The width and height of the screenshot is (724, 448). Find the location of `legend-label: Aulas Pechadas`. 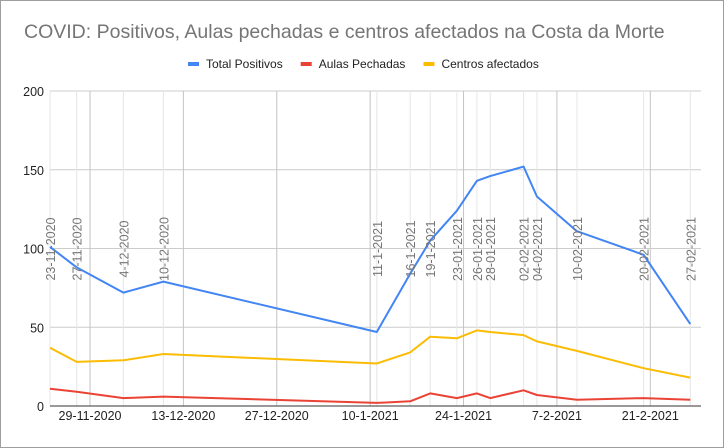

legend-label: Aulas Pechadas is located at coordinates (362, 64).